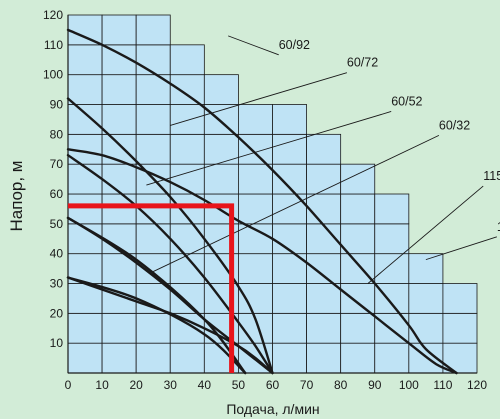 The width and height of the screenshot is (500, 419). What do you see at coordinates (171, 385) in the screenshot?
I see `x-tick-label: 30` at bounding box center [171, 385].